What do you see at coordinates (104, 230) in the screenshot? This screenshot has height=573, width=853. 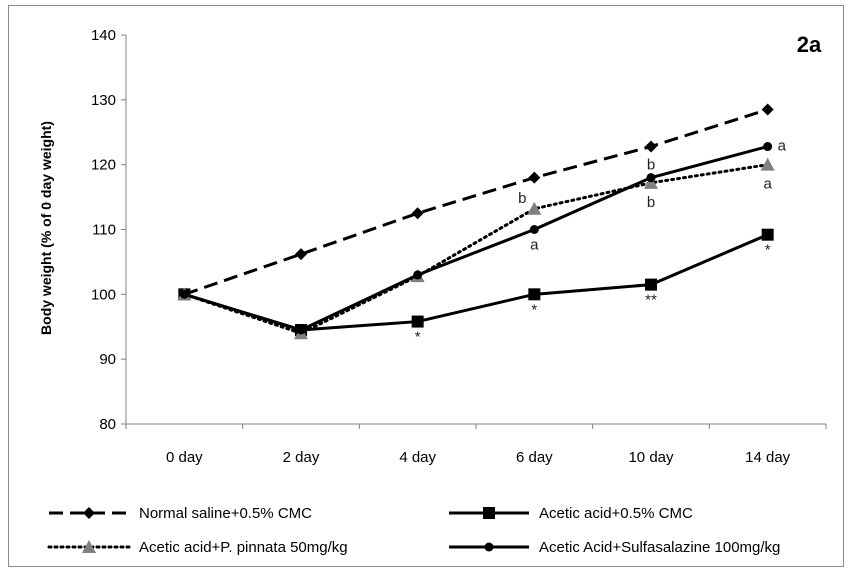 I see `y-tick-label: 110` at bounding box center [104, 230].